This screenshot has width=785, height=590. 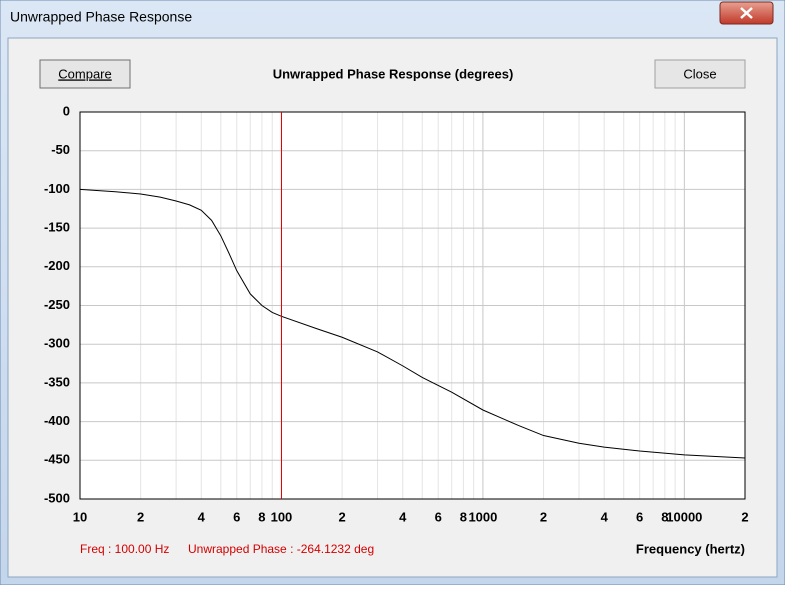 What do you see at coordinates (101, 17) in the screenshot?
I see `window-title: Unwrapped Phase Response` at bounding box center [101, 17].